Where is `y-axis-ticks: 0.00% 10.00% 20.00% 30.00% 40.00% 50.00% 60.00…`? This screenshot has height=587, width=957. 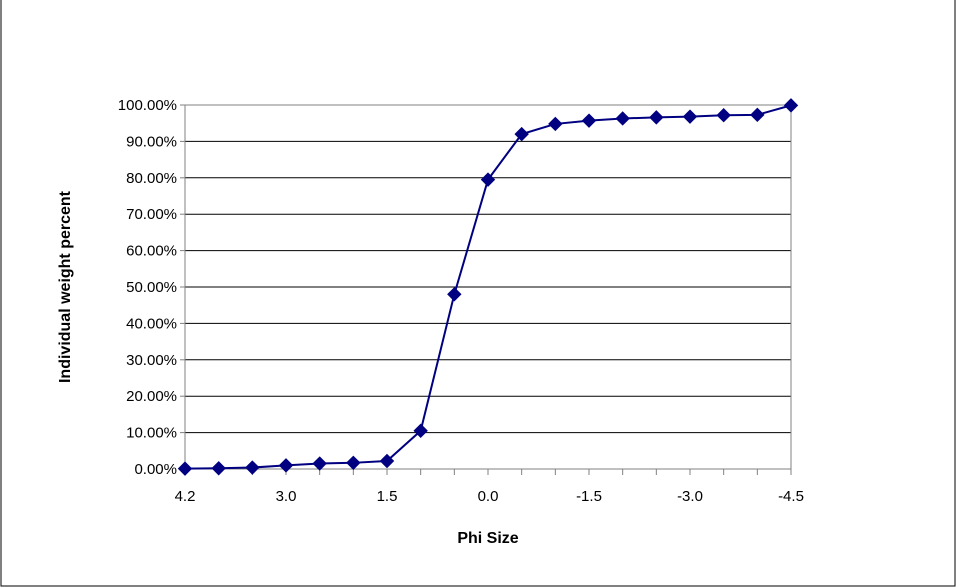 y-axis-ticks: 0.00% 10.00% 20.00% 30.00% 40.00% 50.00% 60.00… is located at coordinates (151, 287).